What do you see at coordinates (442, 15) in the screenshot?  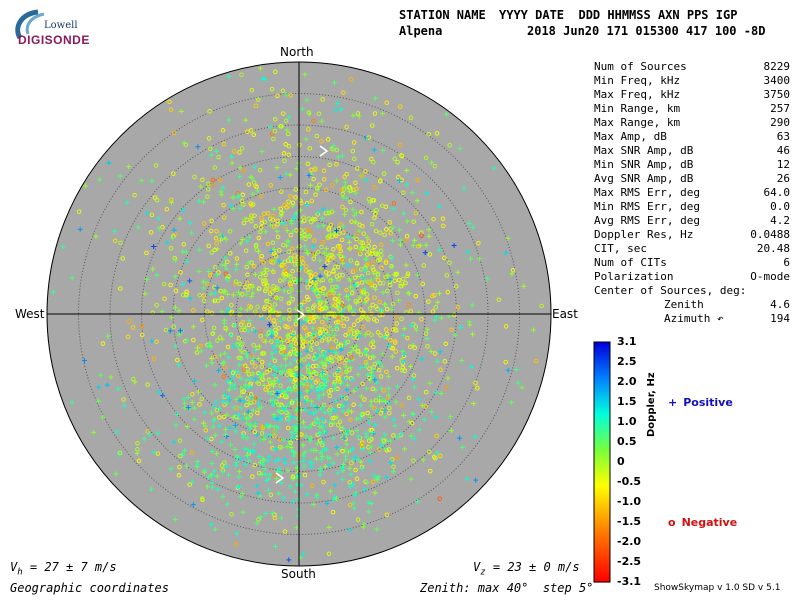 I see `station-name-label: STATION NAME` at bounding box center [442, 15].